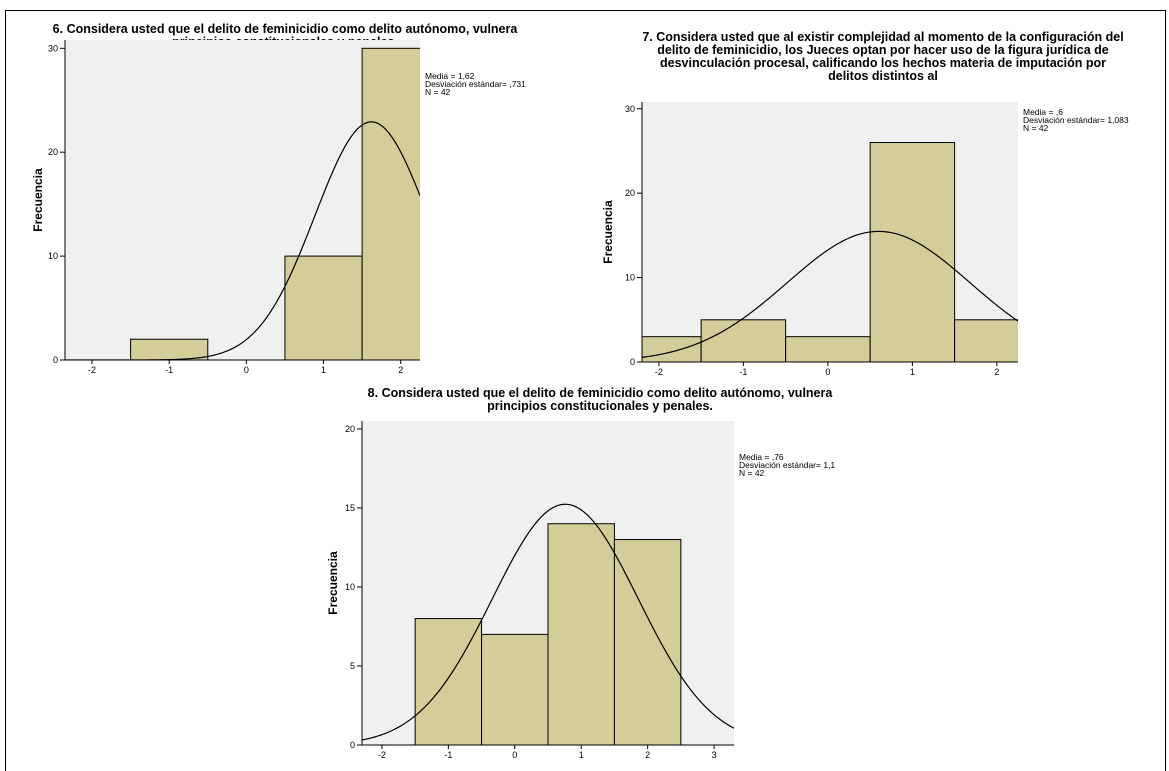 The width and height of the screenshot is (1169, 771). Describe the element at coordinates (787, 465) in the screenshot. I see `stats-line: Desviación estándar= 1,1` at that location.